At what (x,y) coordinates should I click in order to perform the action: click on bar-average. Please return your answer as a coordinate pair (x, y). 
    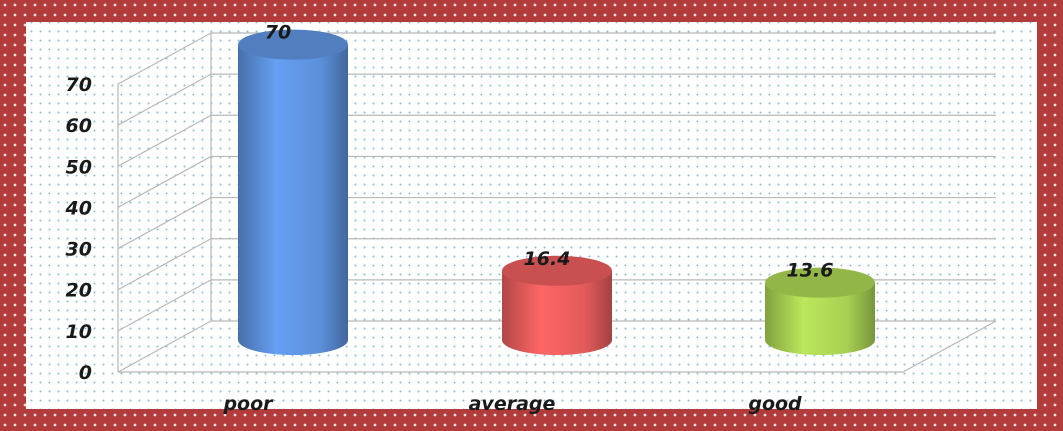
    Looking at the image, I should click on (557, 305).